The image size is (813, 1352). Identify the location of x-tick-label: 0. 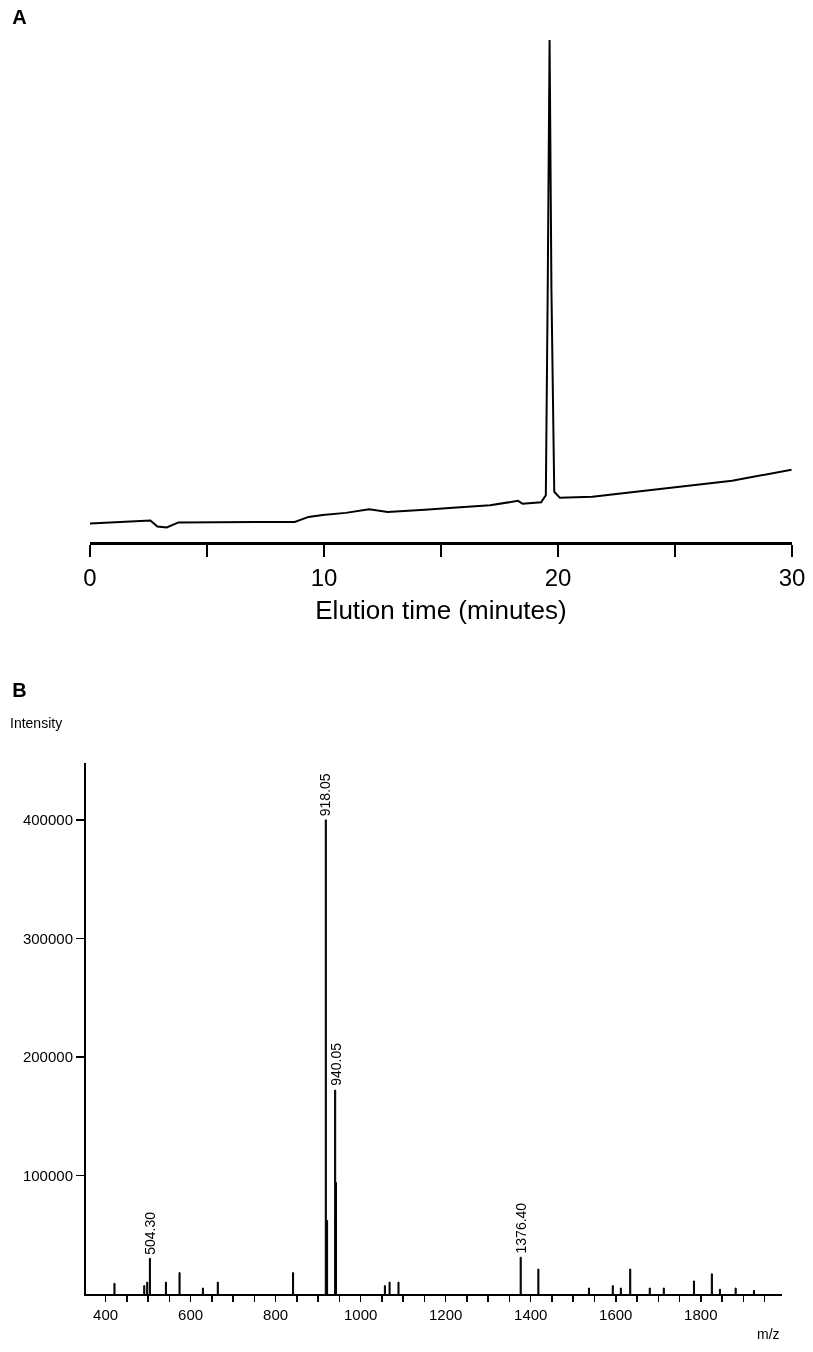
(90, 577).